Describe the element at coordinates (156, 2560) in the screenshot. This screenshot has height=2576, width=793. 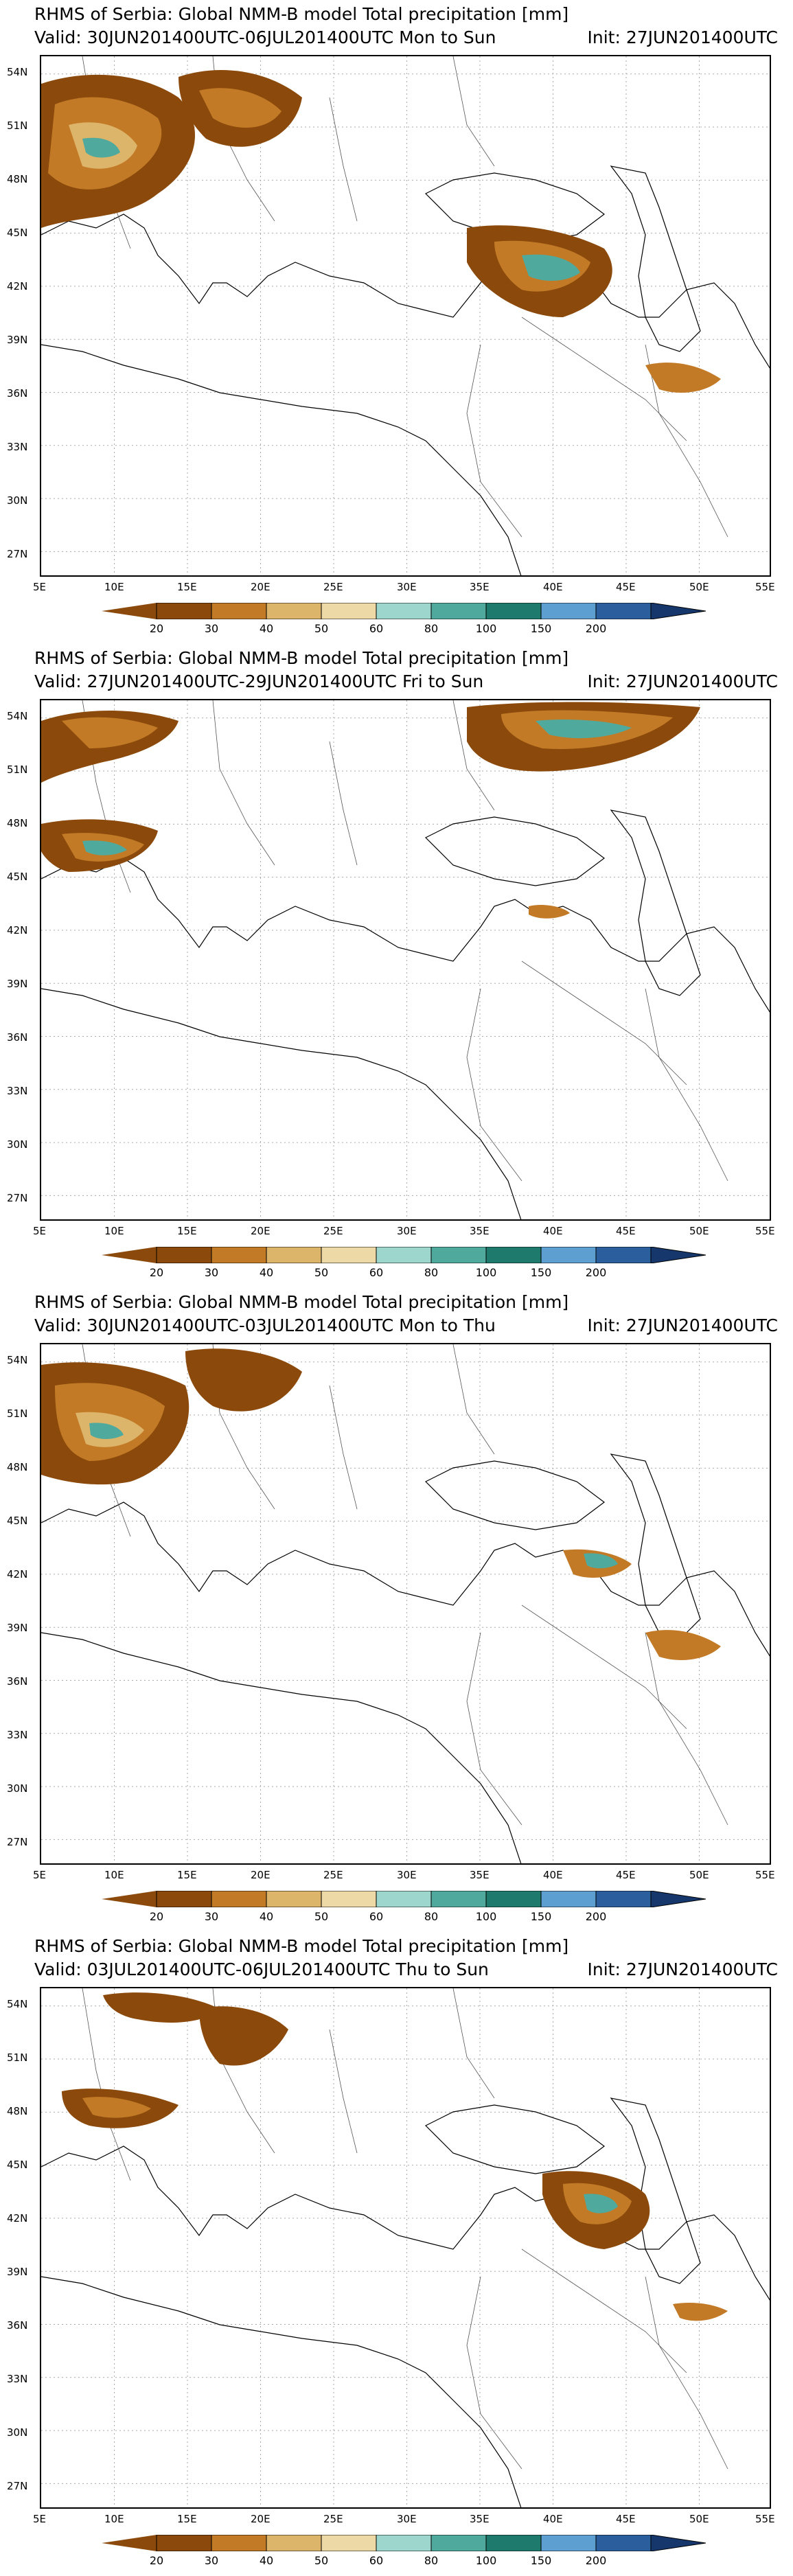
I see `colorbar-label: 20` at that location.